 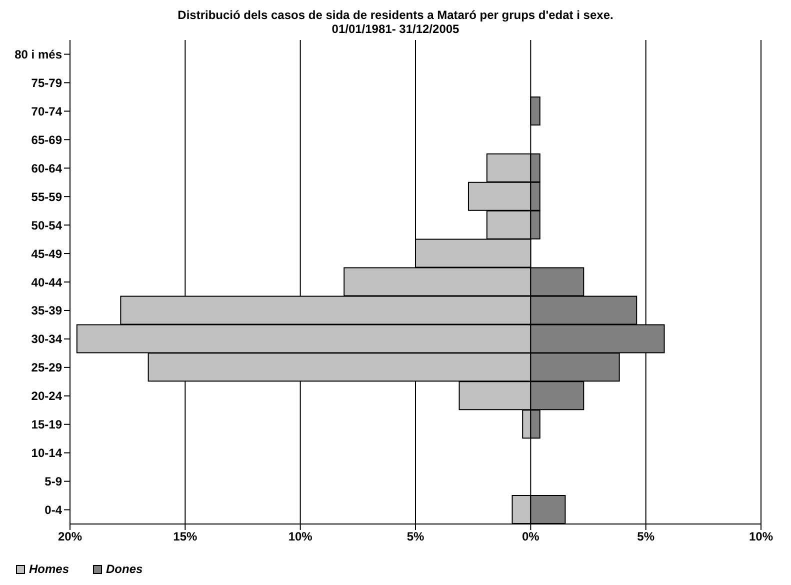 What do you see at coordinates (46, 197) in the screenshot?
I see `y-tick-label: 55-59` at bounding box center [46, 197].